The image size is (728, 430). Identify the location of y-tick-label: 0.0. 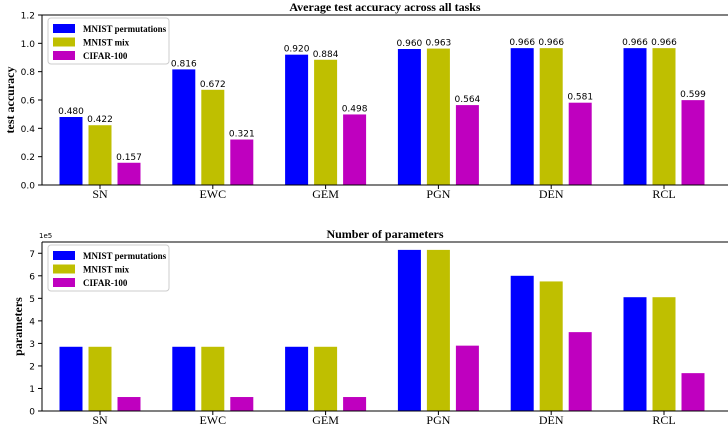
(28, 187).